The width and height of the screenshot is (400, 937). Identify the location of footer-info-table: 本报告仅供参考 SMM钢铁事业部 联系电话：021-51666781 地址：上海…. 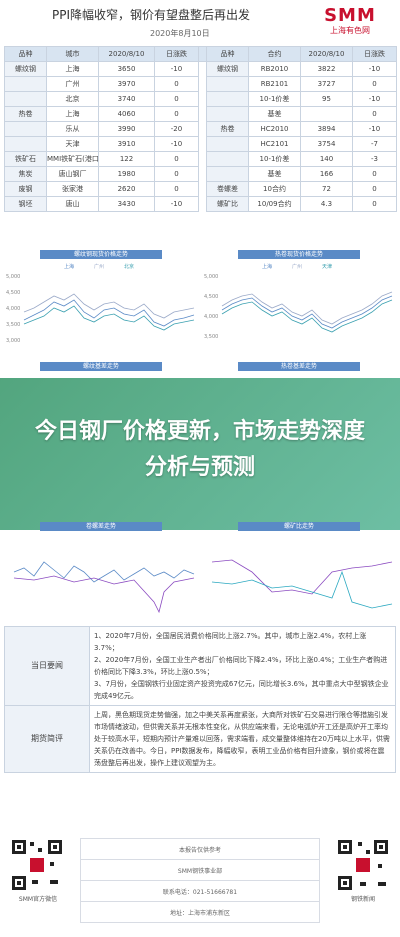
(200, 880).